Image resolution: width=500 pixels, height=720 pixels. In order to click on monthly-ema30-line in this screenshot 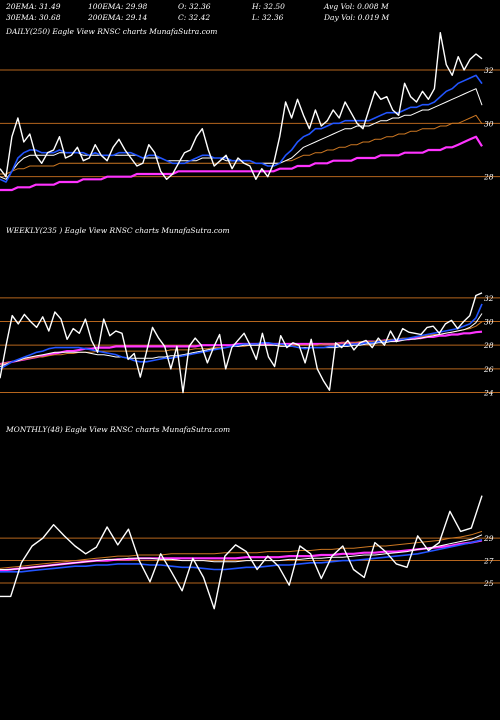, I will do `click(241, 552)`.